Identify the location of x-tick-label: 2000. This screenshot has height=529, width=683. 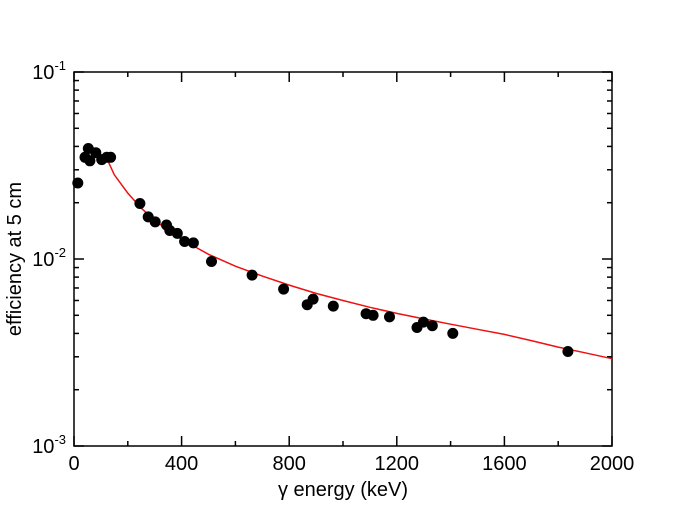
(612, 464).